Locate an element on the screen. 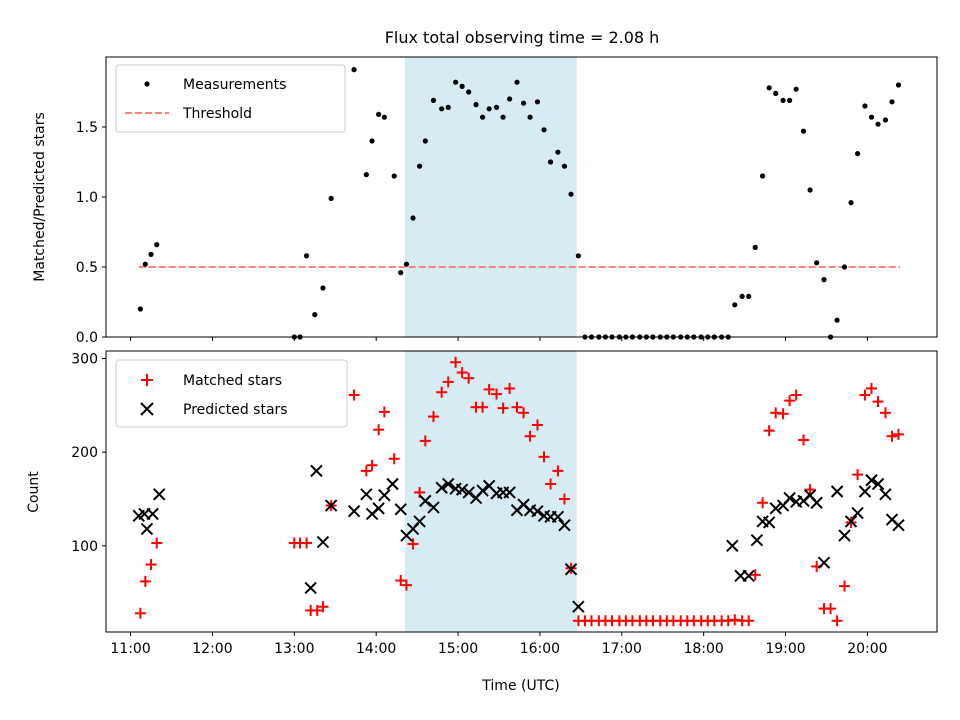 This screenshot has width=960, height=720. x-tick-label: 18:00 is located at coordinates (703, 649).